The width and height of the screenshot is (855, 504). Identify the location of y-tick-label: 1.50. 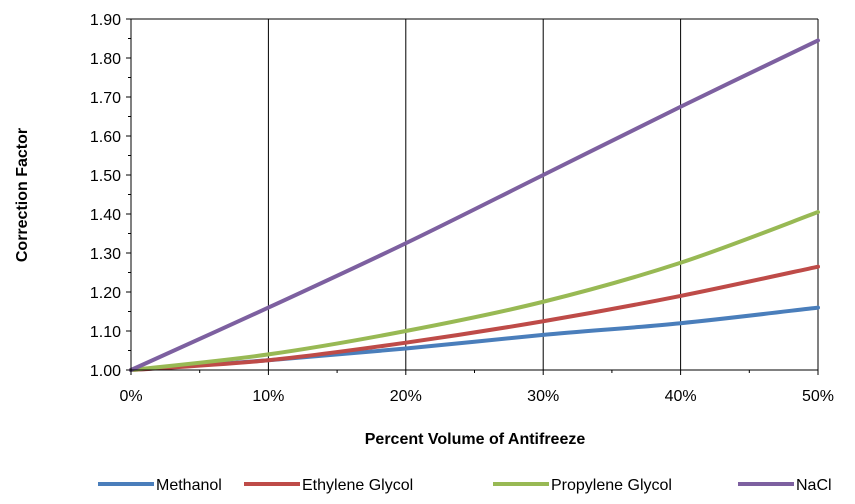
(105, 176).